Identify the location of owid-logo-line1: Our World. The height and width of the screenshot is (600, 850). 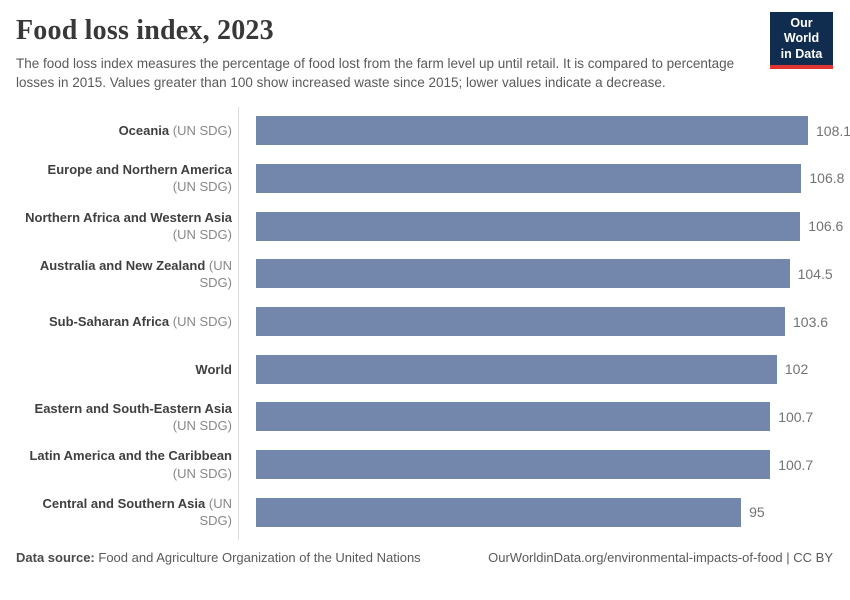
(801, 31).